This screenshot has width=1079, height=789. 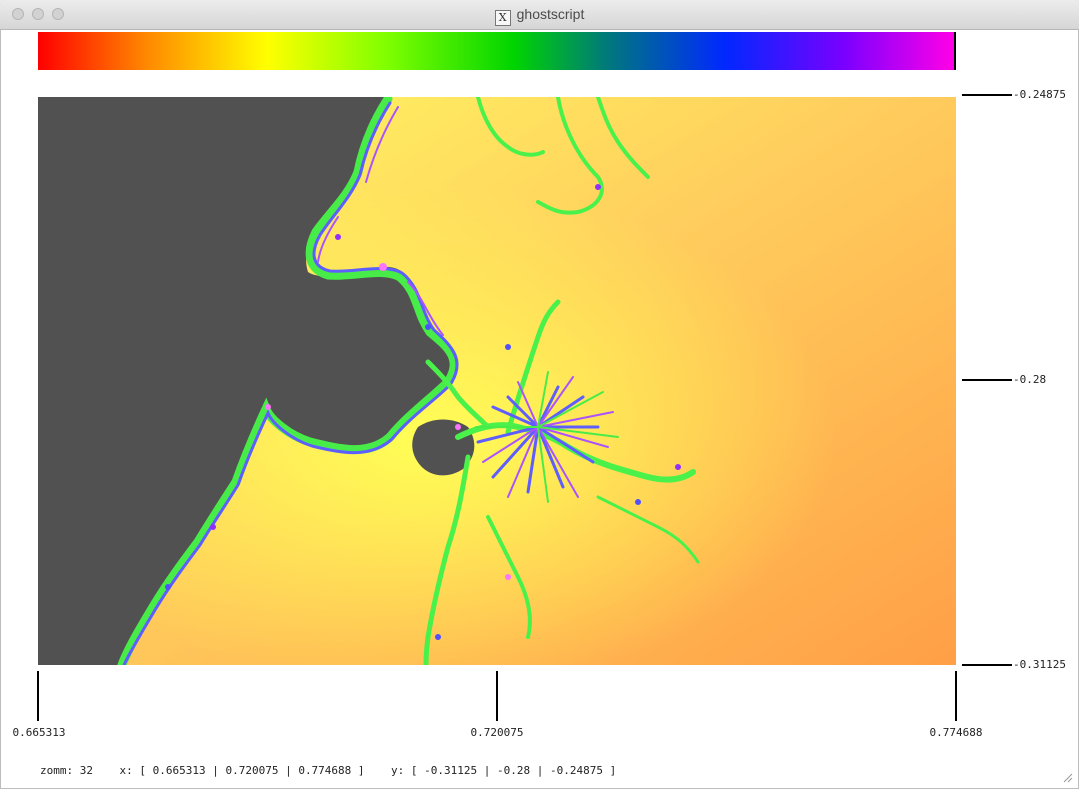 I want to click on x-axis-label-middle: 0.720075, so click(x=497, y=732).